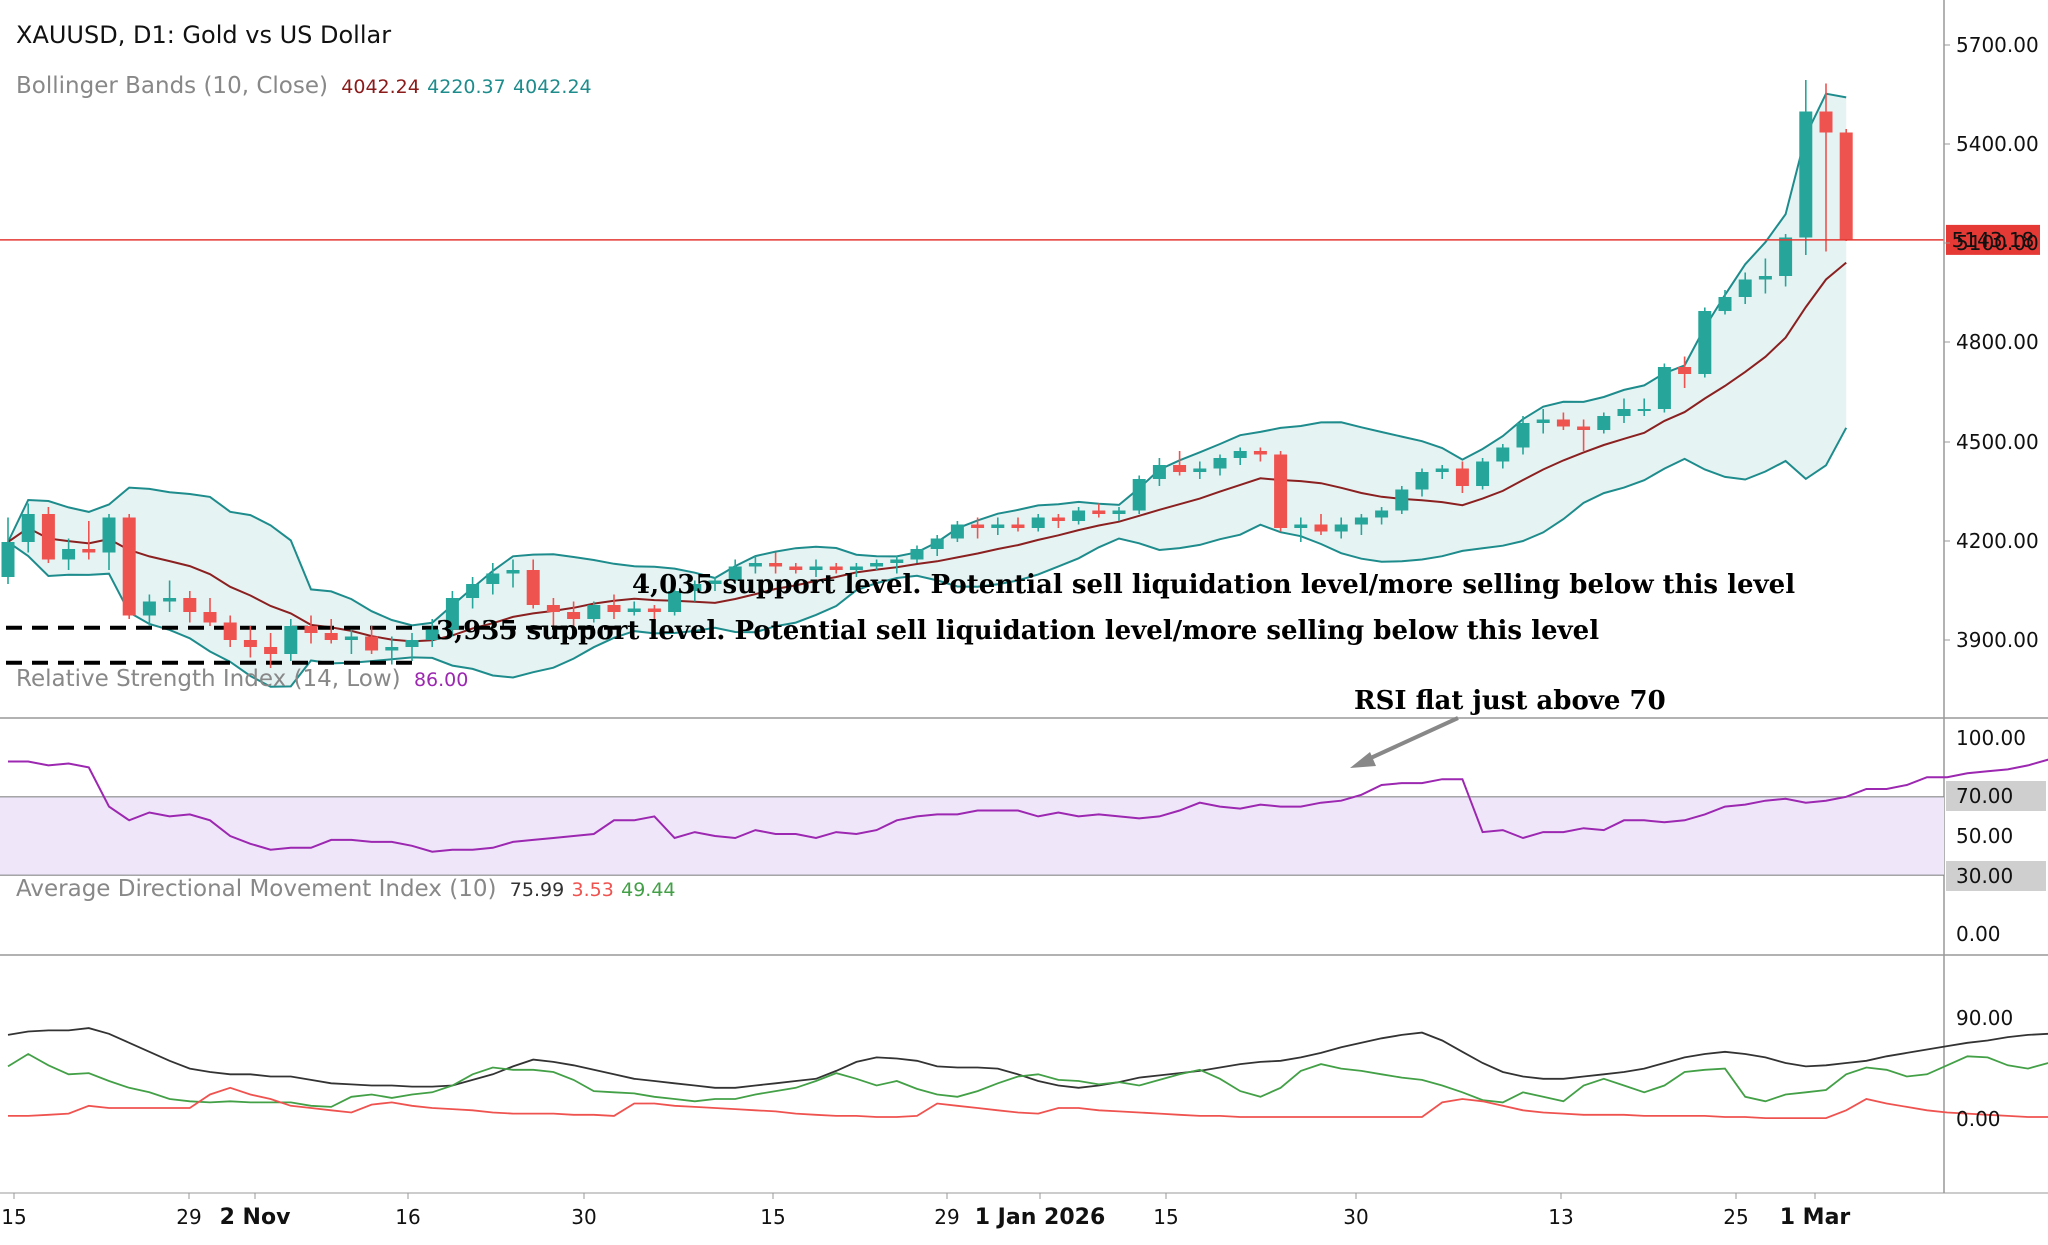  What do you see at coordinates (1997, 144) in the screenshot?
I see `y-tick-label: 5400.00` at bounding box center [1997, 144].